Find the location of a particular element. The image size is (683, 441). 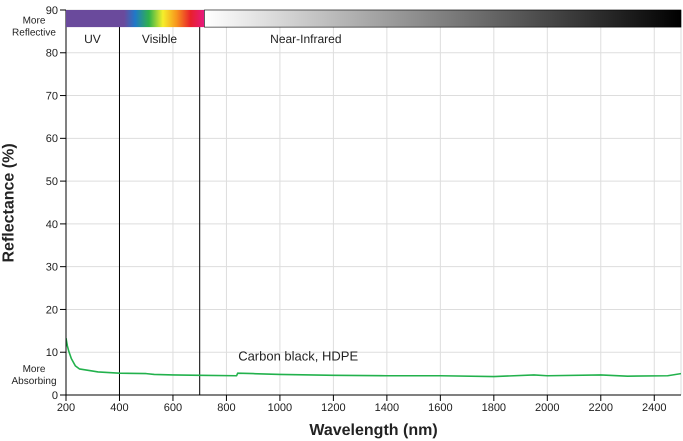

y-tick-label: 10 is located at coordinates (52, 353).